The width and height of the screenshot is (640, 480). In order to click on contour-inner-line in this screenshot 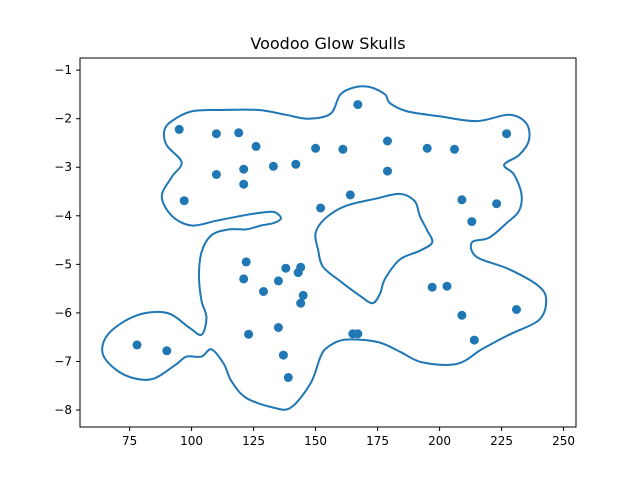, I will do `click(374, 248)`.